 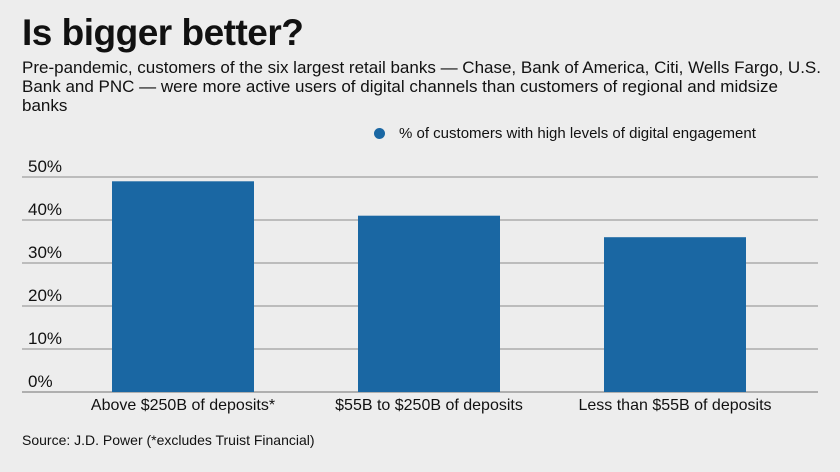 What do you see at coordinates (40, 381) in the screenshot?
I see `y-tick-label: 0%` at bounding box center [40, 381].